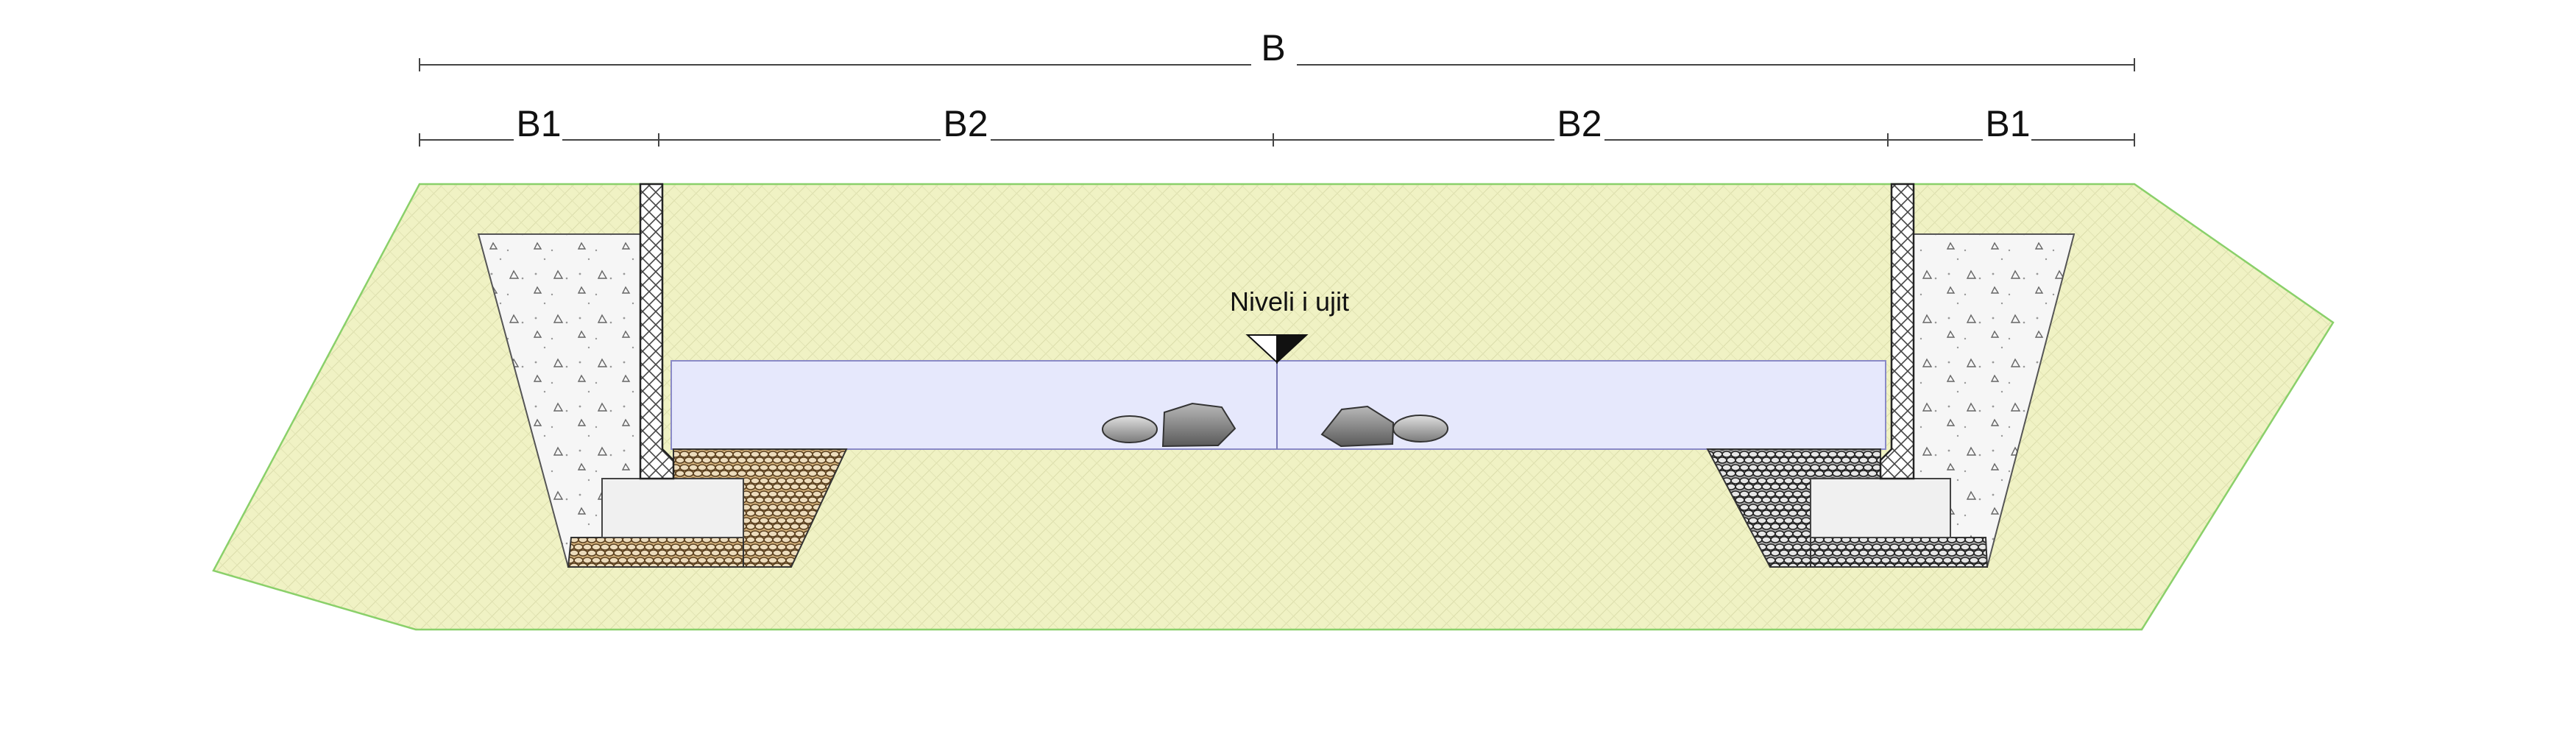 The height and width of the screenshot is (740, 2576). I want to click on segment-label-b2-right: B2, so click(1579, 123).